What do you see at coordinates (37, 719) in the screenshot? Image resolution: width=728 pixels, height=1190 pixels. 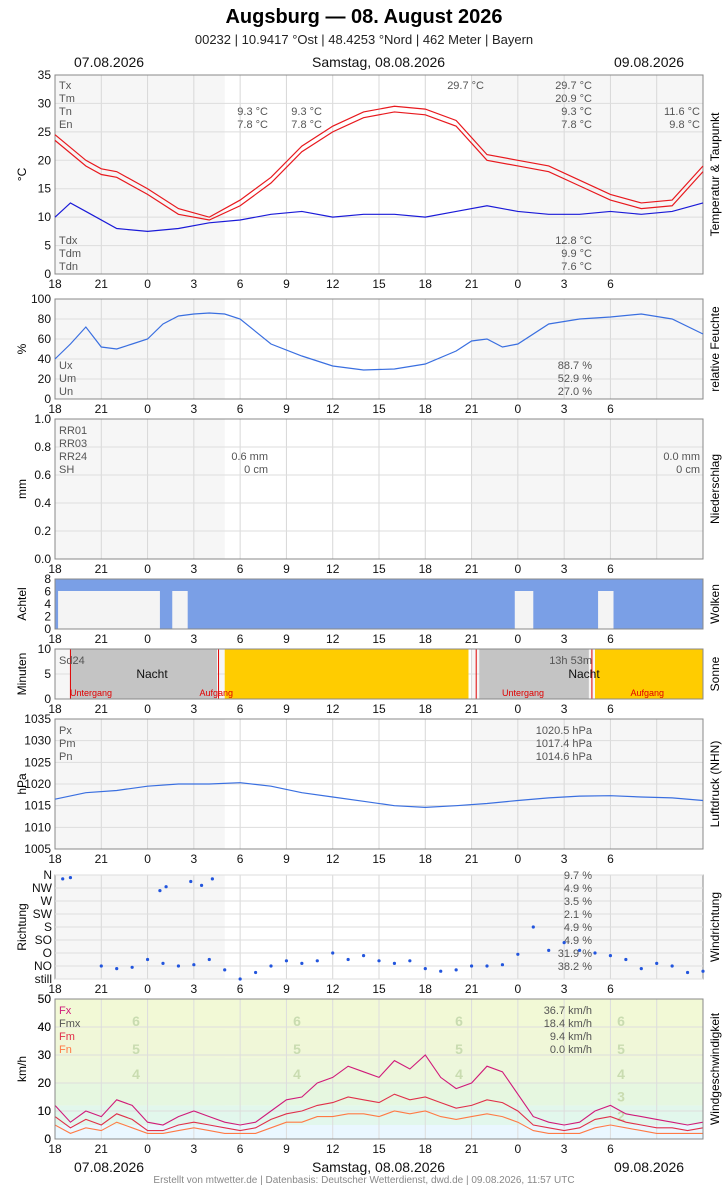 I see `y-tick-label: 1035` at bounding box center [37, 719].